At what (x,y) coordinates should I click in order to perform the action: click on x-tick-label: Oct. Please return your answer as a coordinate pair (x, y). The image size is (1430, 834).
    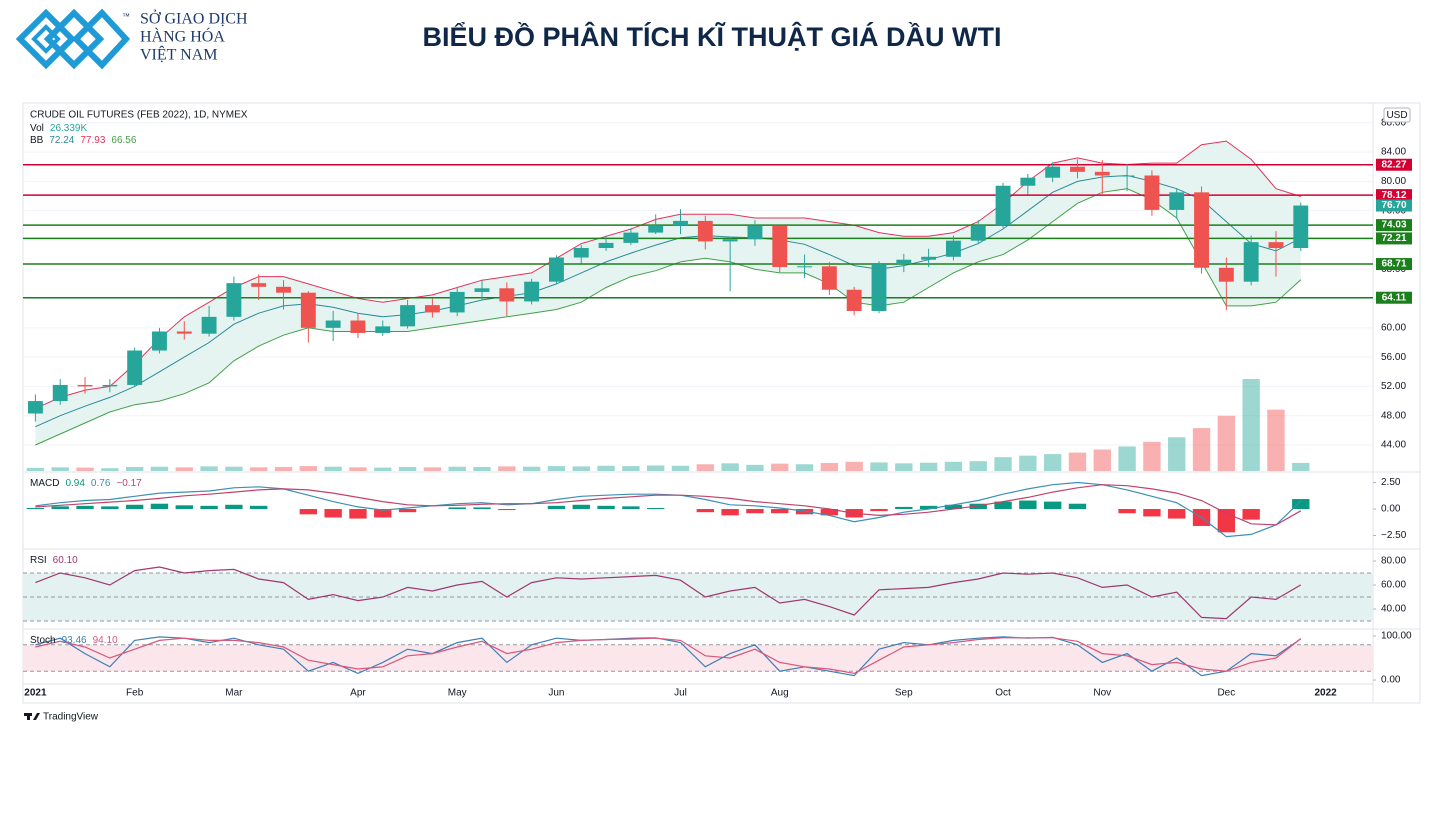
    Looking at the image, I should click on (1003, 693).